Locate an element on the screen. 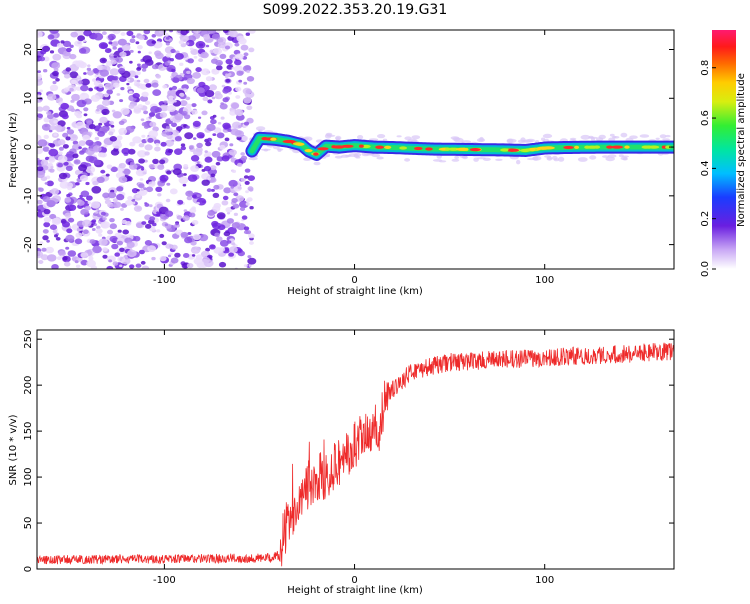  y-tick-label: 10 is located at coordinates (28, 98).